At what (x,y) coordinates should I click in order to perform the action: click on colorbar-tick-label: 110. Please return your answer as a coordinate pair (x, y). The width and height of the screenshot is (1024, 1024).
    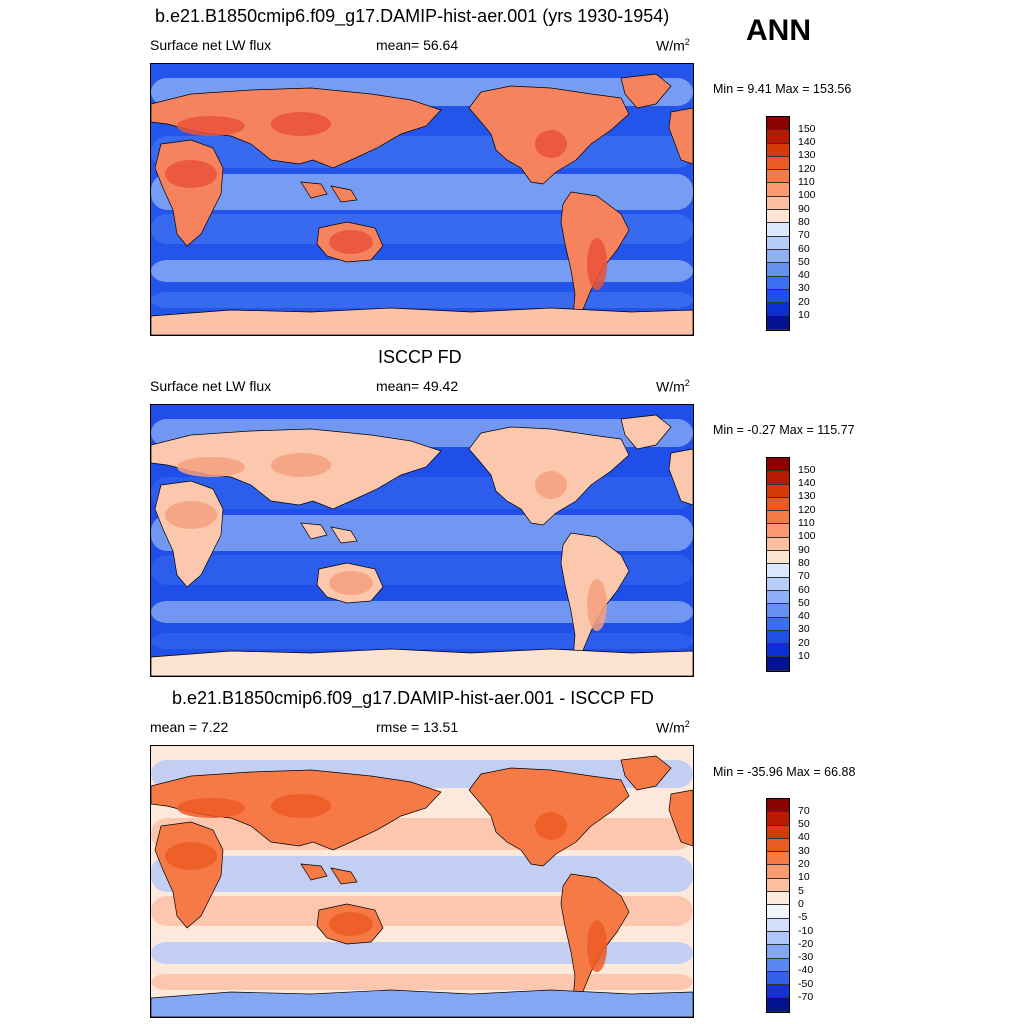
    Looking at the image, I should click on (806, 182).